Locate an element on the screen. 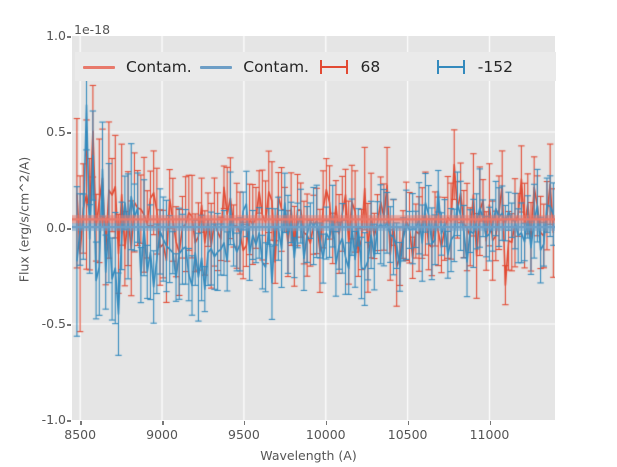  legend-entry: -152 is located at coordinates (491, 67).